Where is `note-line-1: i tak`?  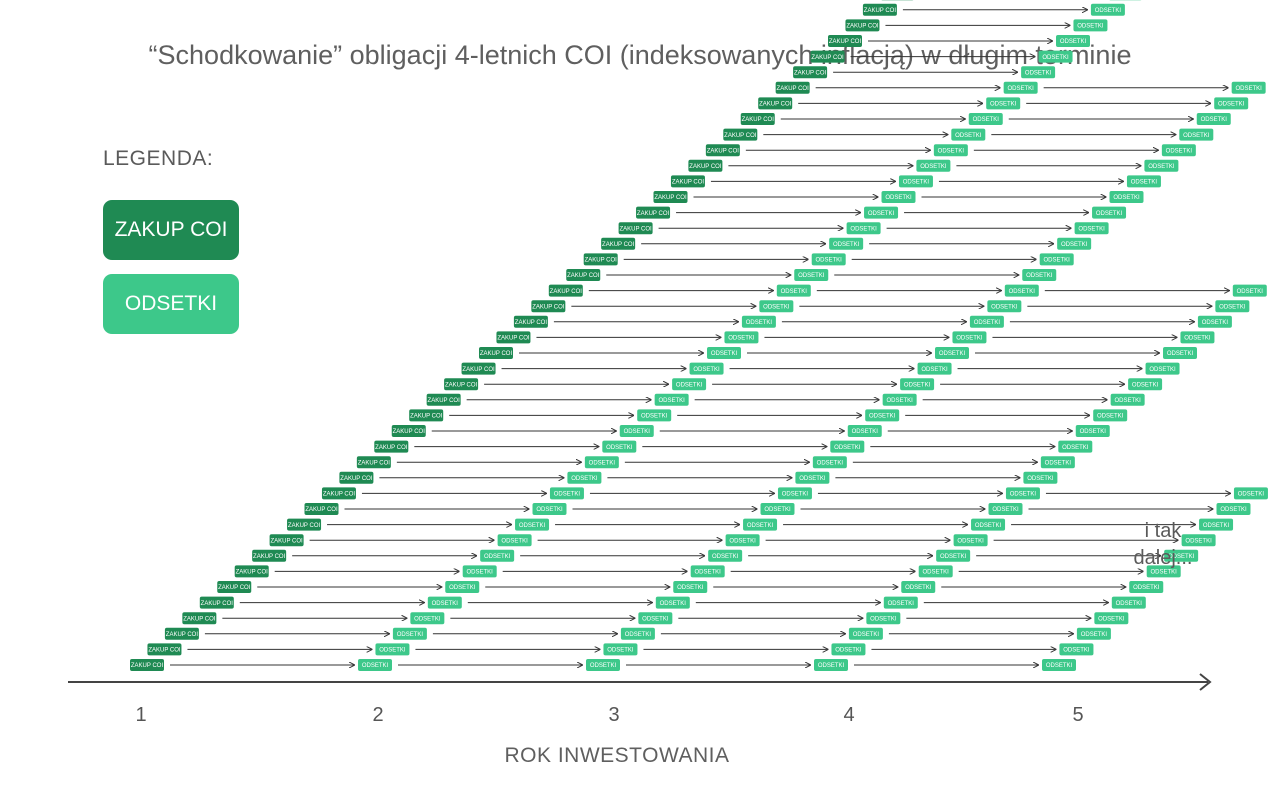
note-line-1: i tak is located at coordinates (1163, 531).